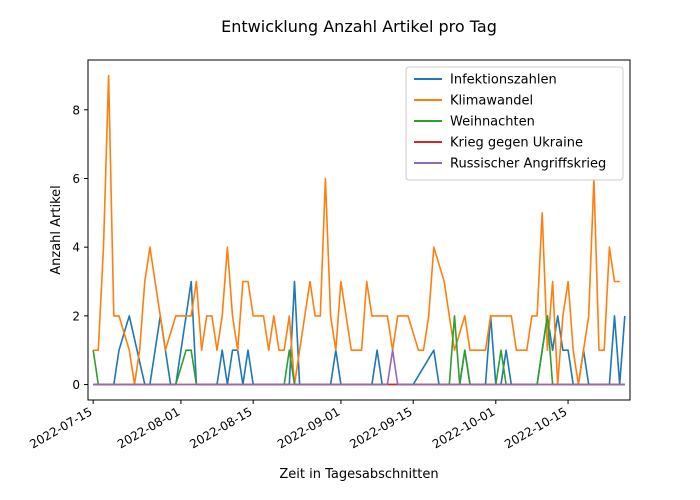 The height and width of the screenshot is (500, 700). I want to click on y-axis: 0 2 4 6 8, so click(80, 247).